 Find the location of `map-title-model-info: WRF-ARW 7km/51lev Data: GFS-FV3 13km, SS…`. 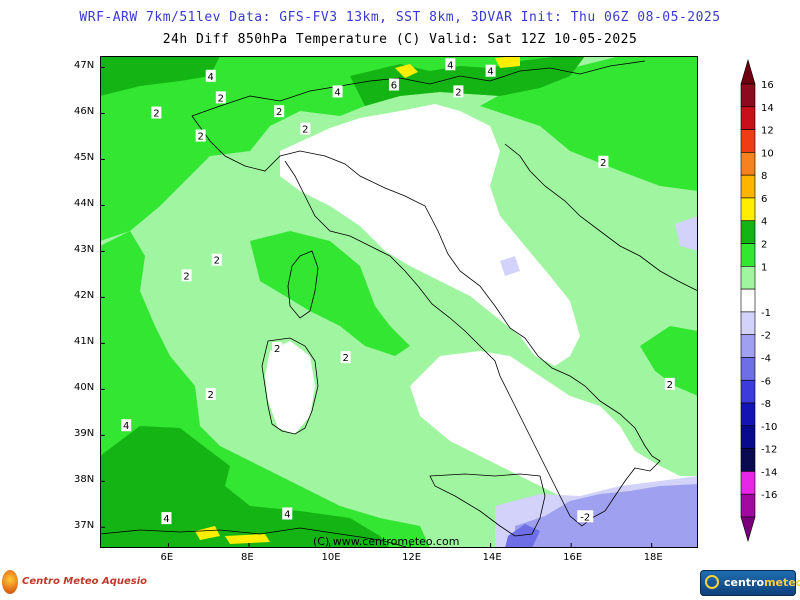

map-title-model-info: WRF-ARW 7km/51lev Data: GFS-FV3 13km, SS… is located at coordinates (400, 17).